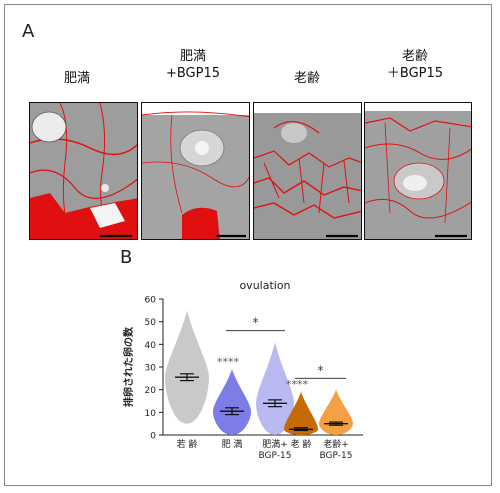  What do you see at coordinates (415, 73) in the screenshot?
I see `micrograph-label-4-line2: ＋BGP15` at bounding box center [415, 73].